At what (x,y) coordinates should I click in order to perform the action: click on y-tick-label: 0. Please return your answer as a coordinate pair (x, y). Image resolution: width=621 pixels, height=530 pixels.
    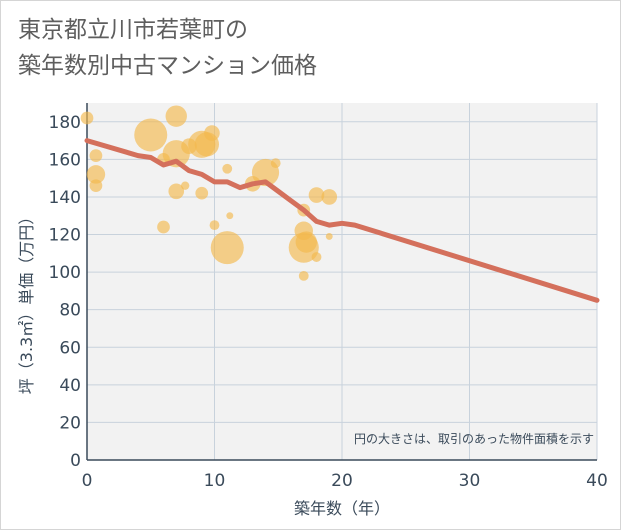
    Looking at the image, I should click on (75, 461).